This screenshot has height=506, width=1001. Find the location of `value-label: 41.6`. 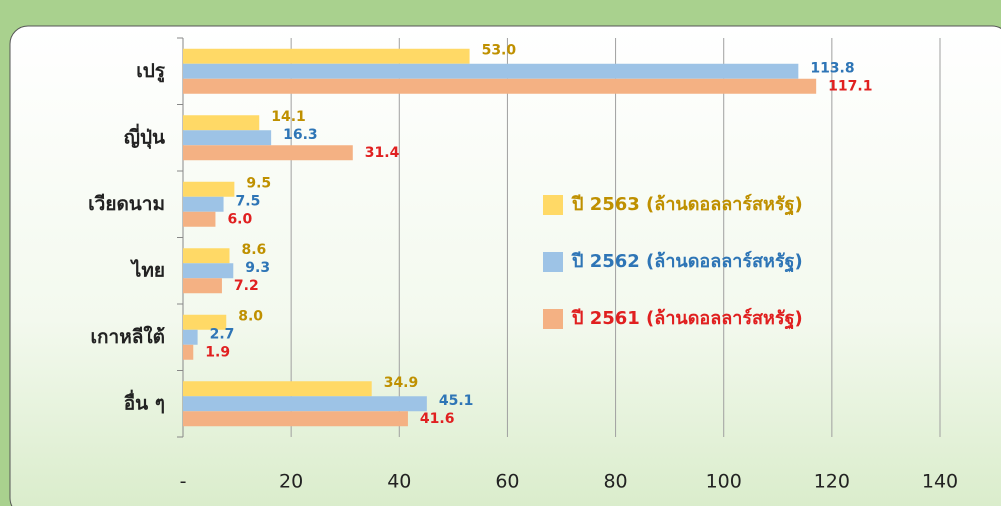

value-label: 41.6 is located at coordinates (437, 419).